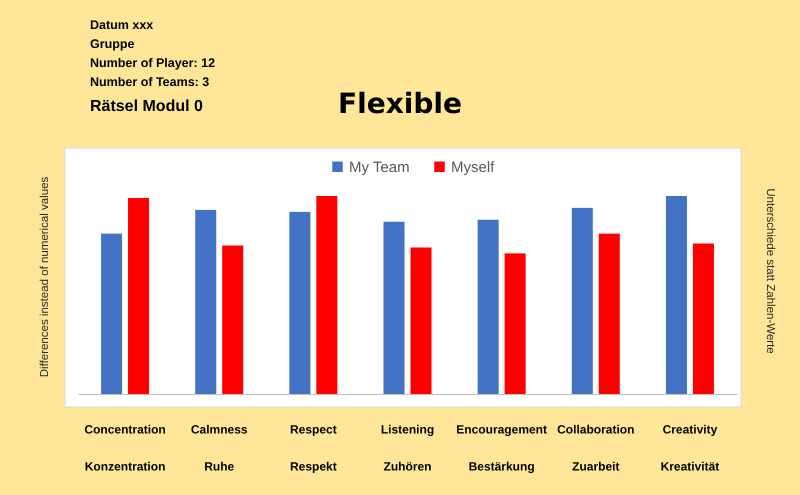 Image resolution: width=800 pixels, height=495 pixels. Describe the element at coordinates (150, 82) in the screenshot. I see `text: Number of Teams: 3` at that location.